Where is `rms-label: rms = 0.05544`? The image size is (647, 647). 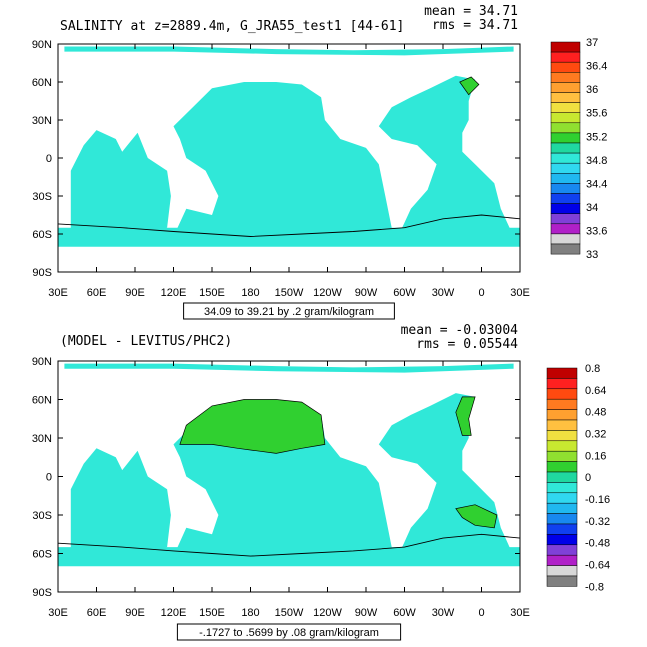
rms-label: rms = 0.05544 is located at coordinates (467, 344).